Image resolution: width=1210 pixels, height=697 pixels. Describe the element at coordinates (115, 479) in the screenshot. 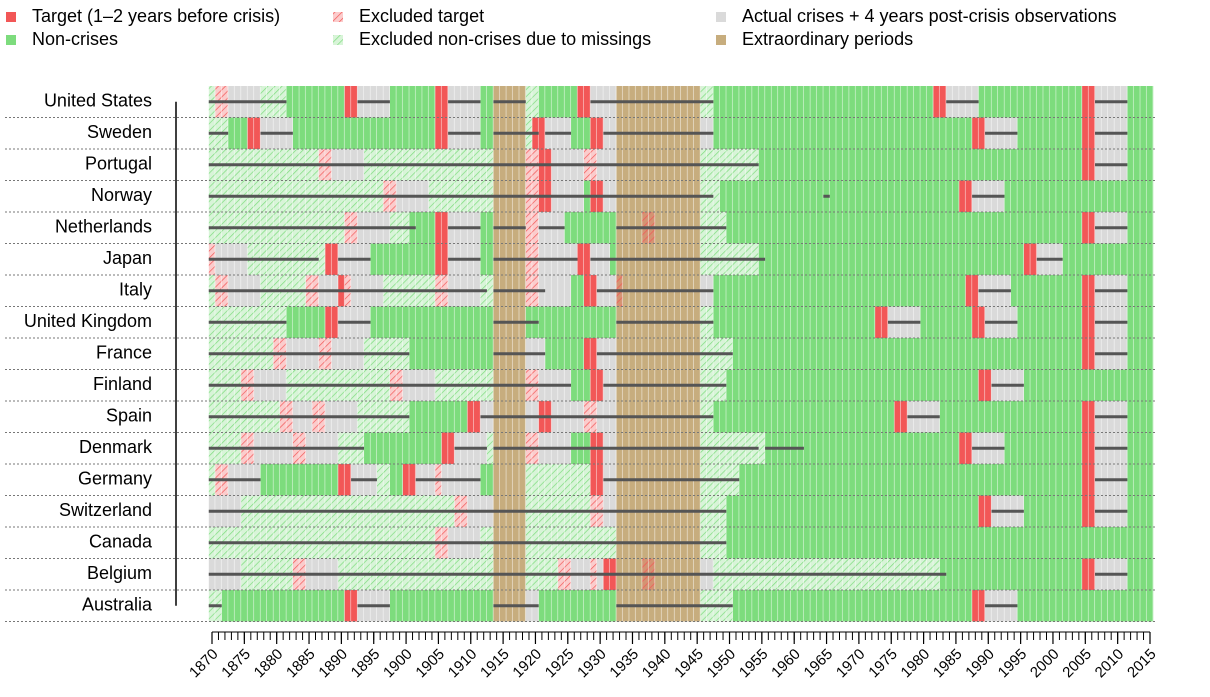

I see `country-label: Germany` at that location.